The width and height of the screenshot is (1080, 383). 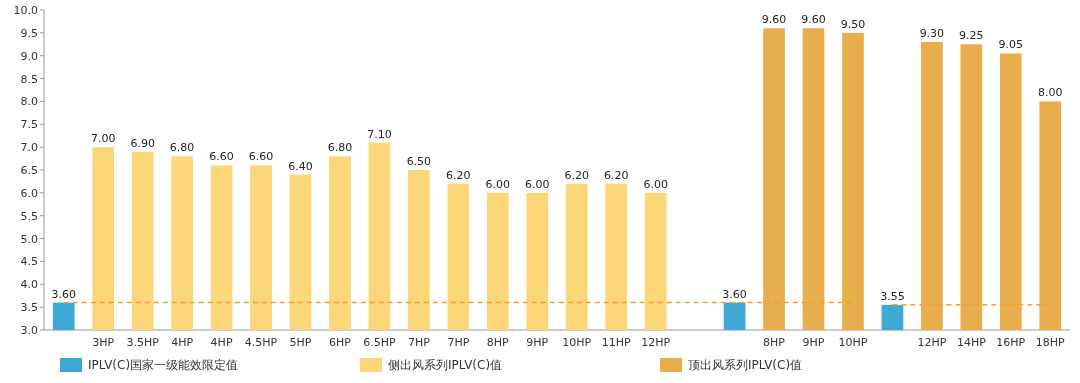 What do you see at coordinates (29, 79) in the screenshot?
I see `y-tick-label: 8.5` at bounding box center [29, 79].